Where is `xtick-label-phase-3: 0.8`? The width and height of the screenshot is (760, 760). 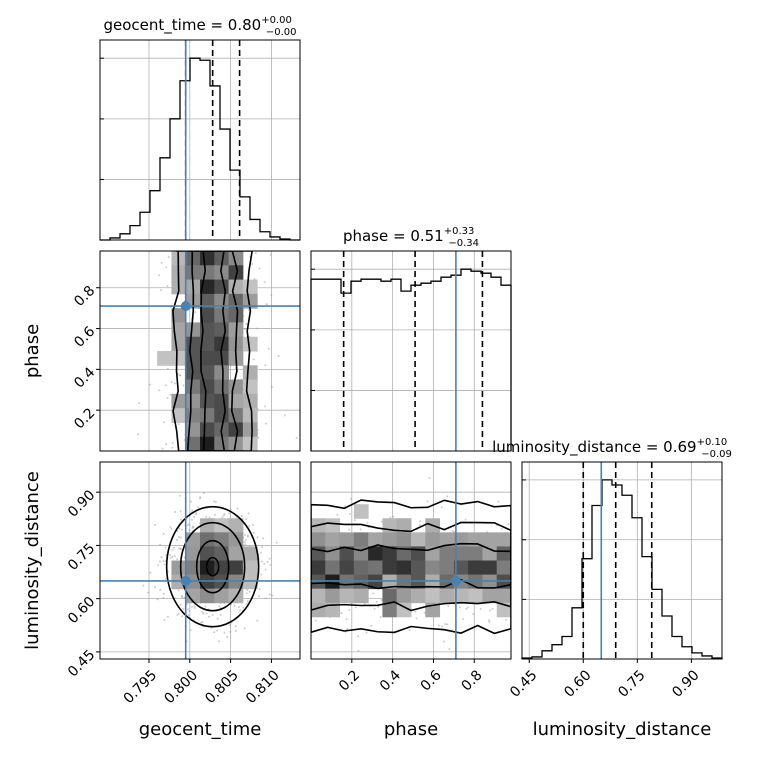 xtick-label-phase-3: 0.8 is located at coordinates (472, 680).